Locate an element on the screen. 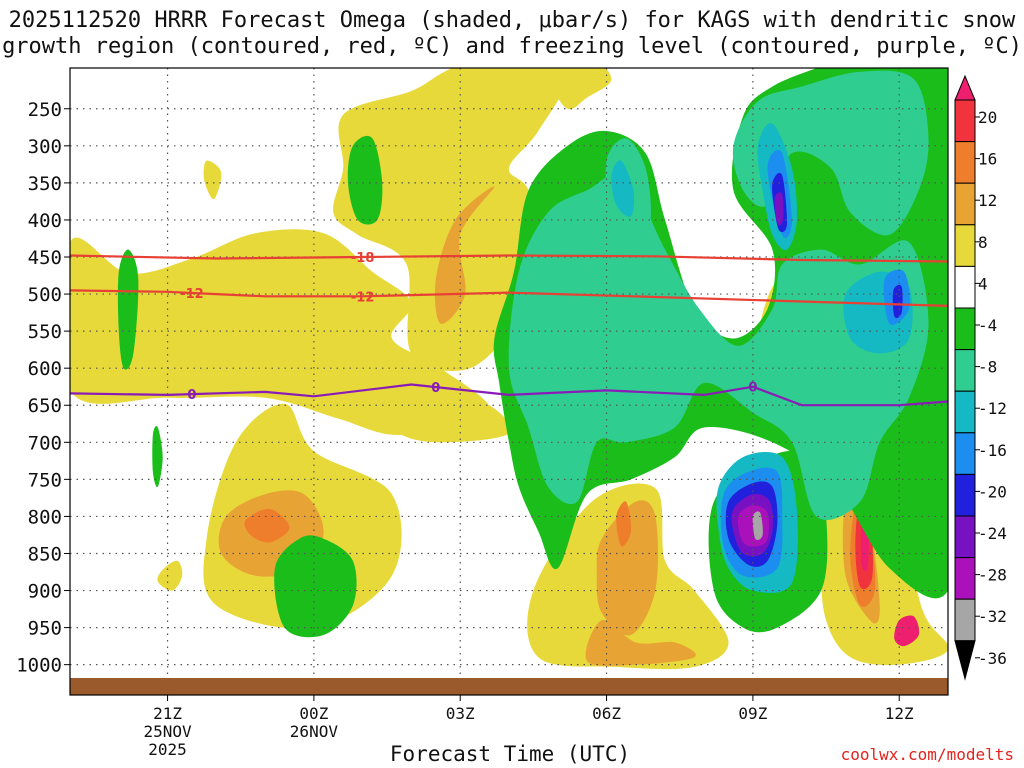 The height and width of the screenshot is (768, 1024). xtick-label-03Z-0: 03Z is located at coordinates (460, 713).